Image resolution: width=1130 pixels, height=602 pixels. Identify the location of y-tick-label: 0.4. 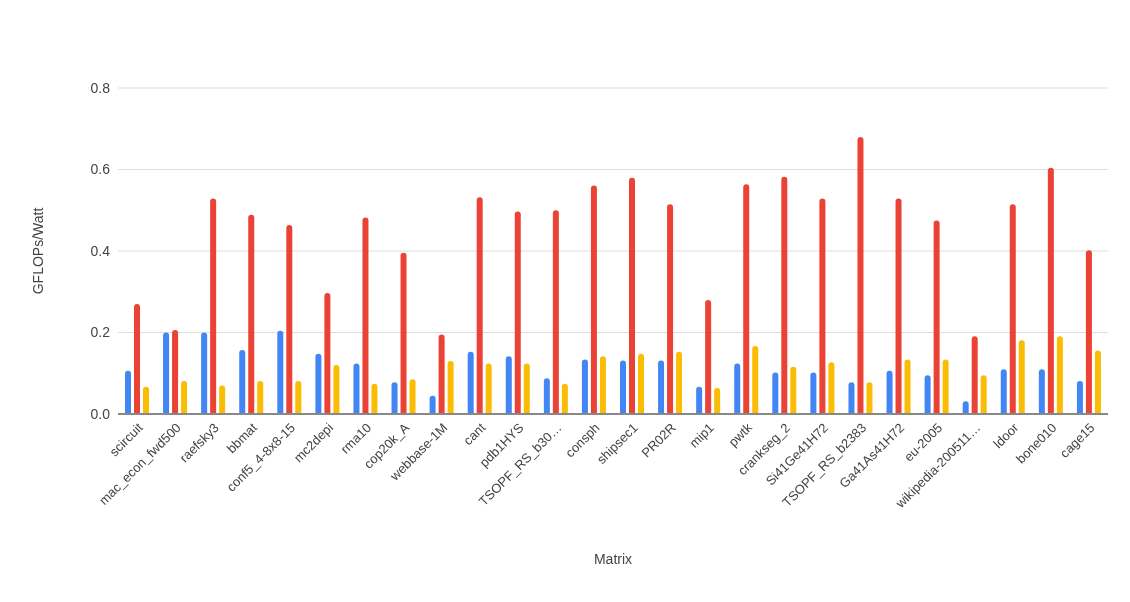
(100, 250).